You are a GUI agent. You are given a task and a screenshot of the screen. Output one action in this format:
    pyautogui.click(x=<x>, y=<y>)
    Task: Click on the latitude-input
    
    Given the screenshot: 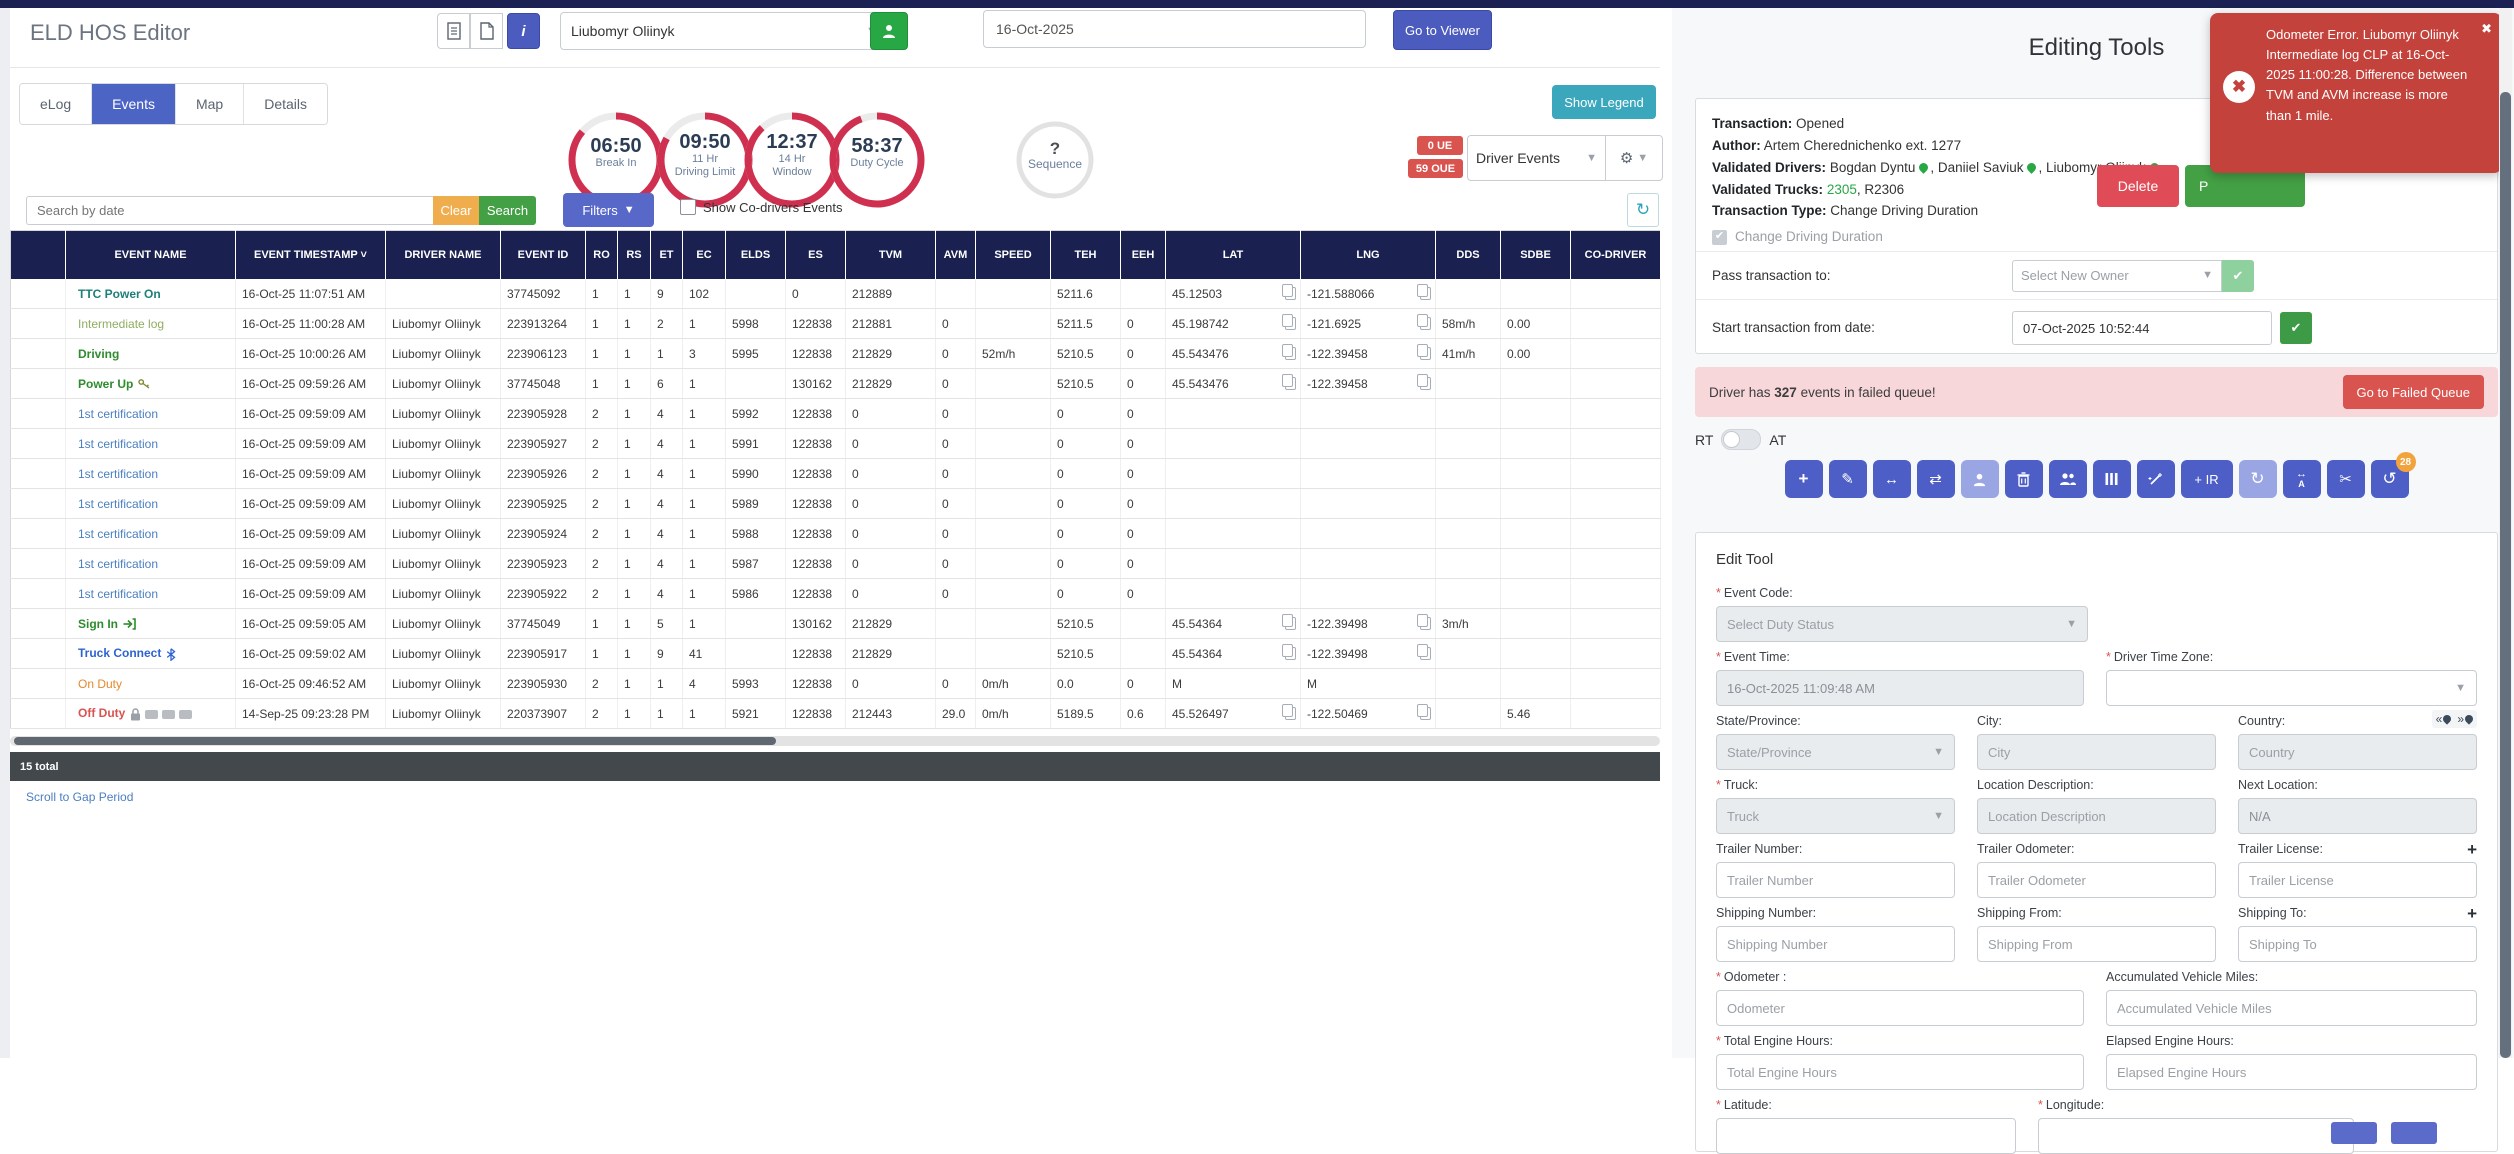 What is the action you would take?
    pyautogui.click(x=1866, y=1136)
    